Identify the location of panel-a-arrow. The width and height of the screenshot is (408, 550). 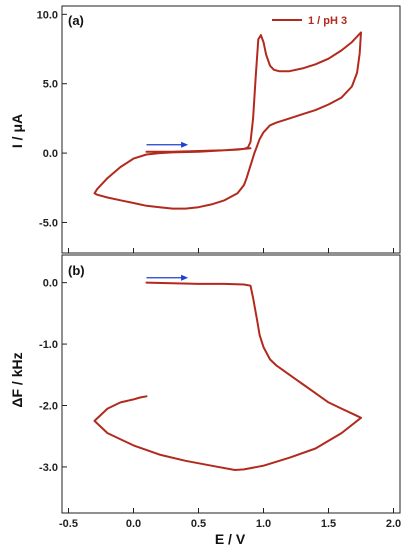
(167, 144).